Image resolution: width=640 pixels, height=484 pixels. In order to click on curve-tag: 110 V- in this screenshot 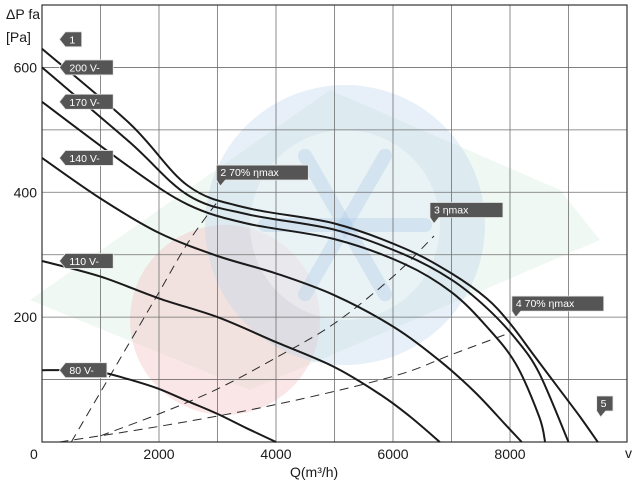, I will do `click(86, 261)`.